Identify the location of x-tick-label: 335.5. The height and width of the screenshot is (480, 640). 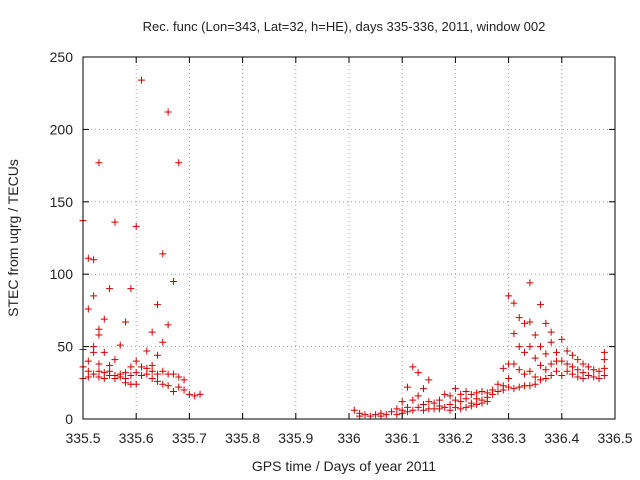
(82, 438).